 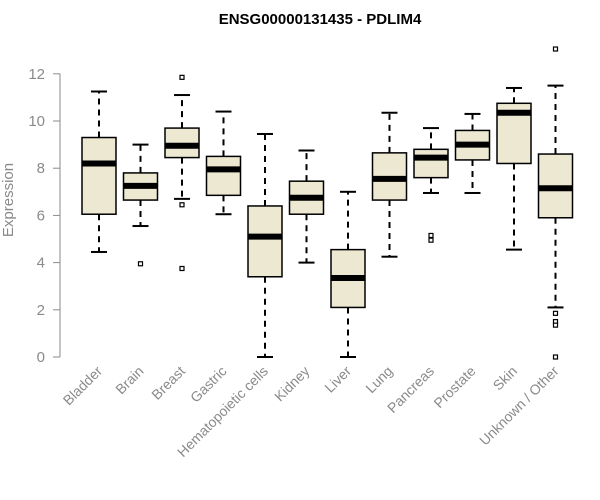 I want to click on y-axis: 0 2 4 6 8 10 12, so click(x=44, y=216).